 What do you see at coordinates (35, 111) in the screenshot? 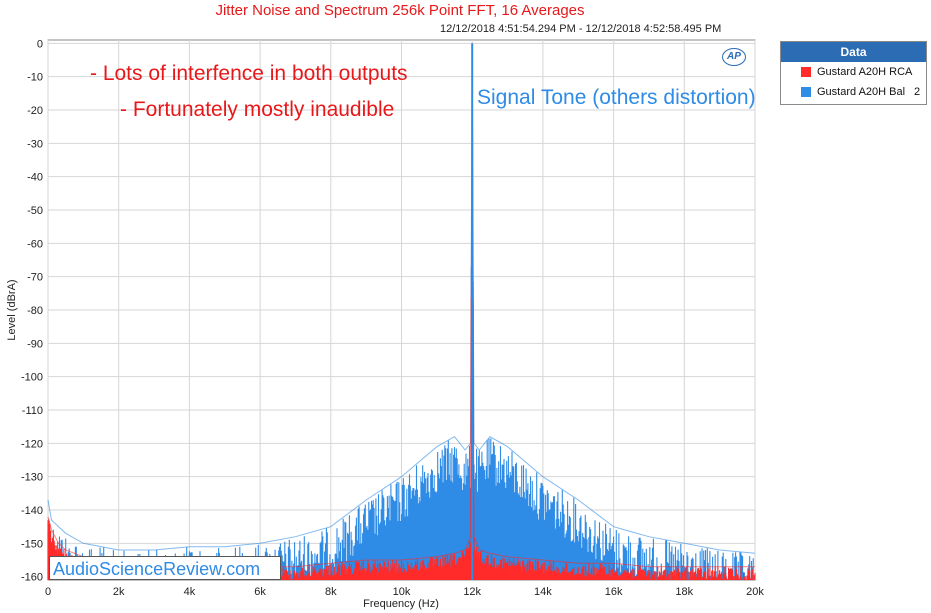
I see `y-tick-label: -20` at bounding box center [35, 111].